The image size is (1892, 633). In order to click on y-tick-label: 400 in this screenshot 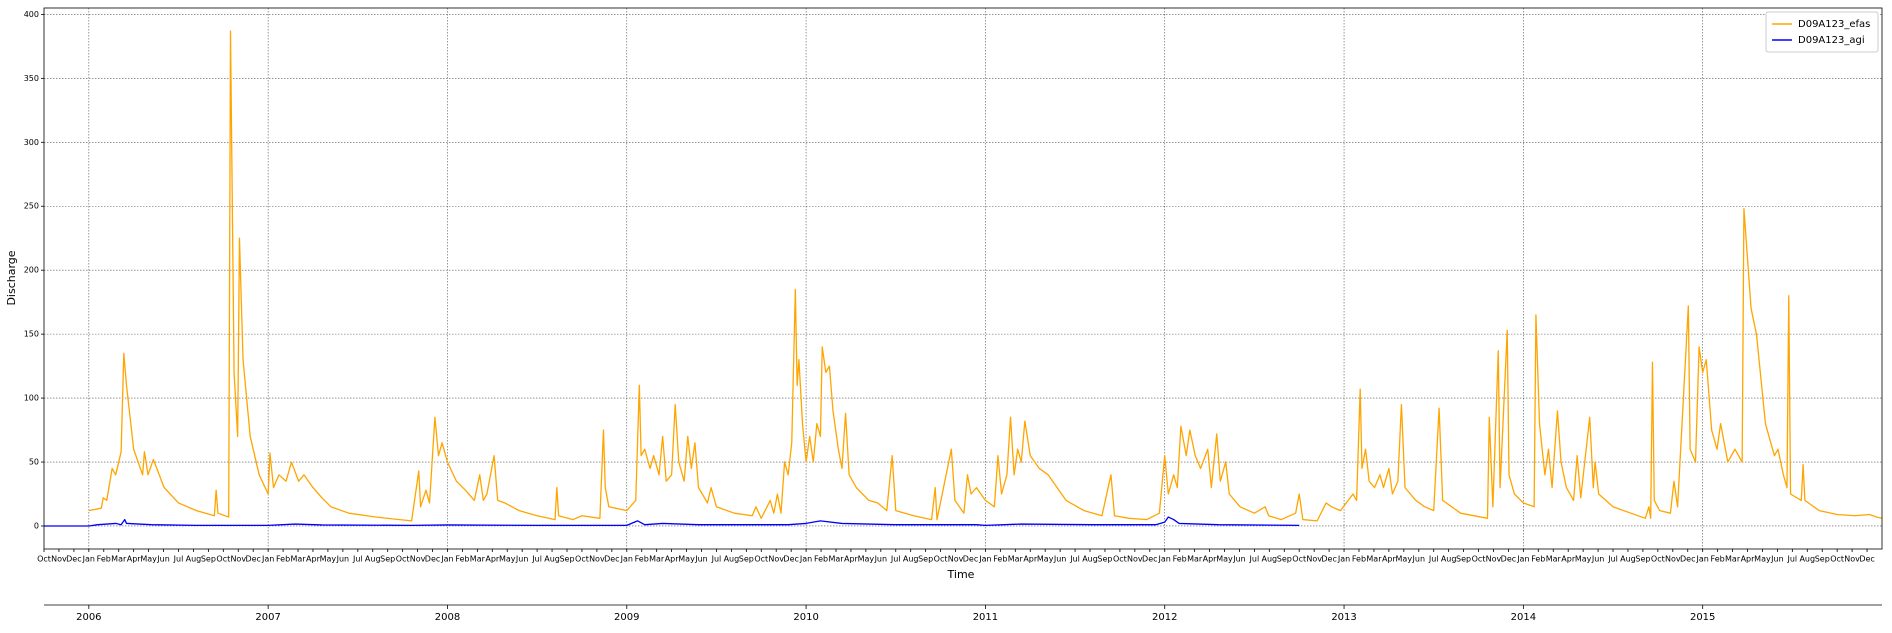, I will do `click(31, 14)`.